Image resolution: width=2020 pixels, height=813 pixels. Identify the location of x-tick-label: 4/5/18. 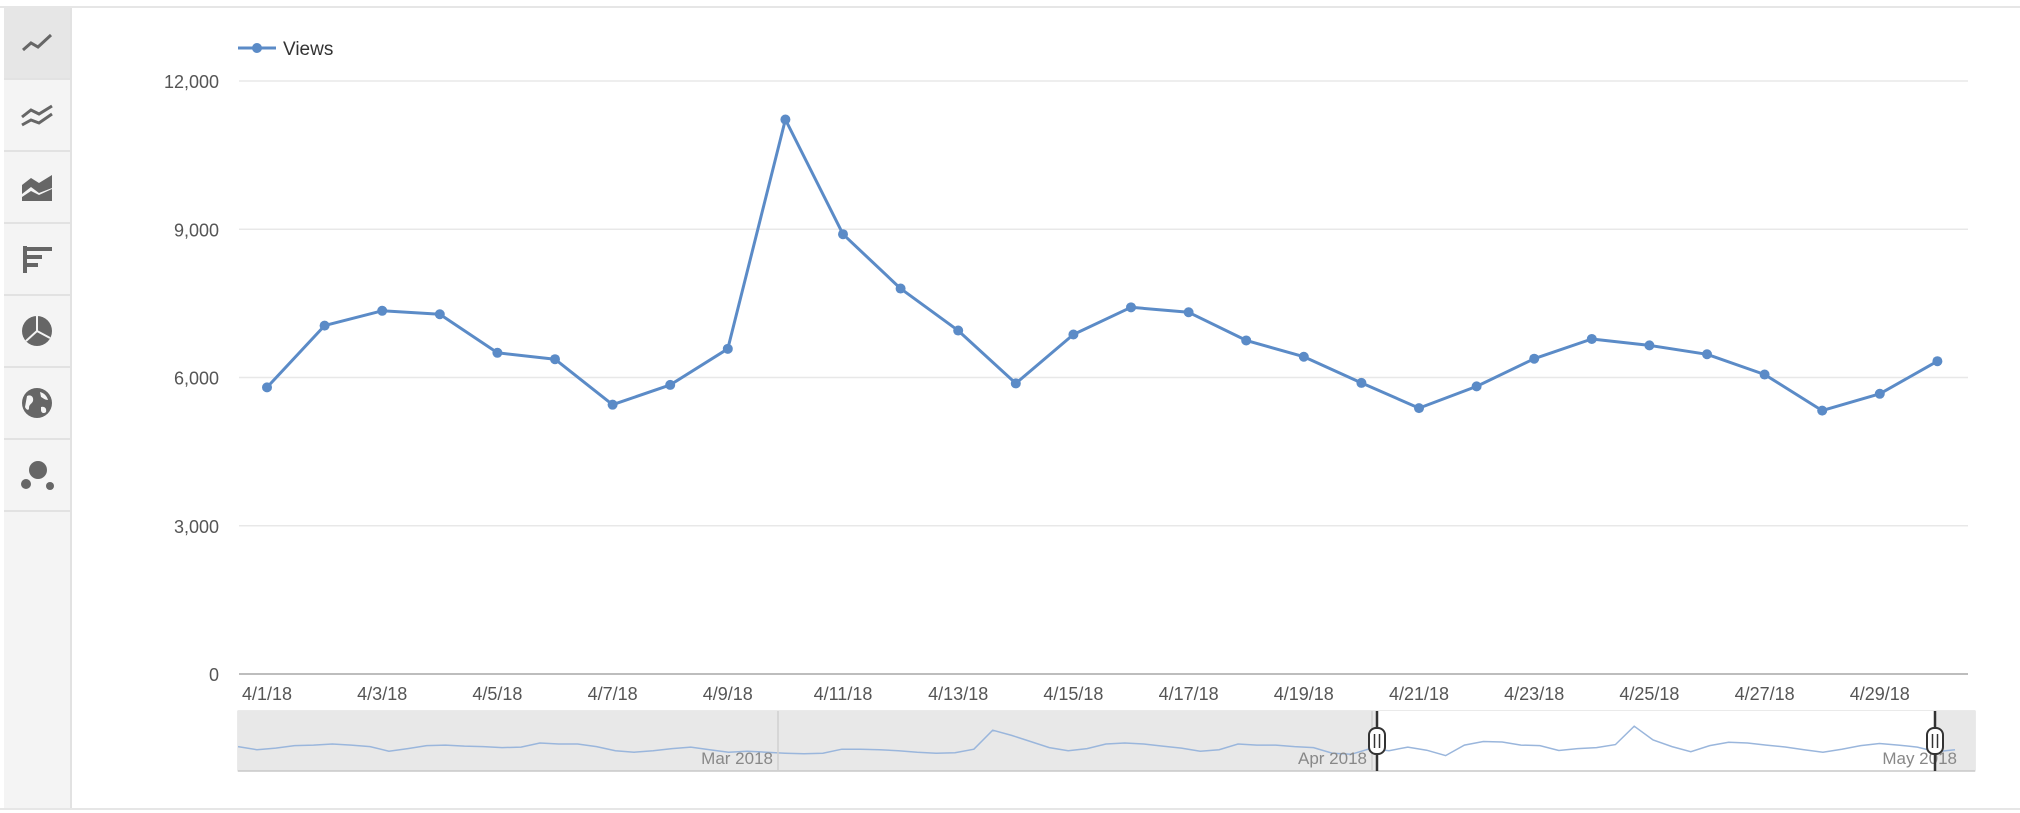
(497, 694).